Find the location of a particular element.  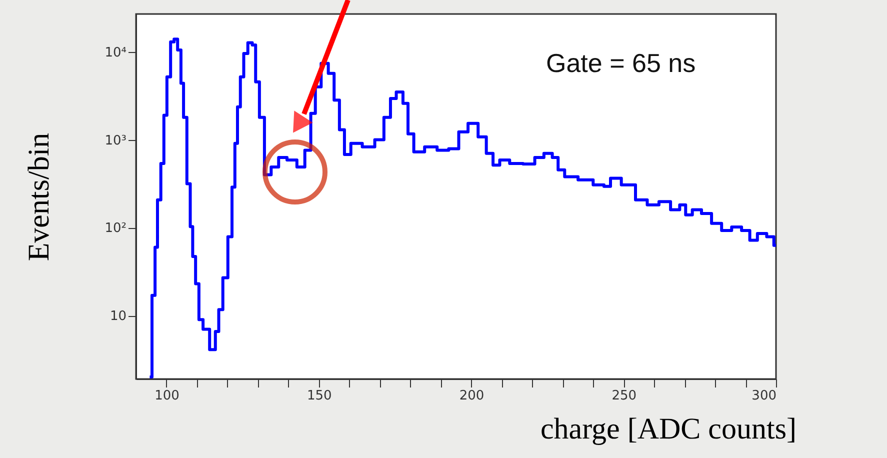

y-tick-label: 10 is located at coordinates (118, 316).